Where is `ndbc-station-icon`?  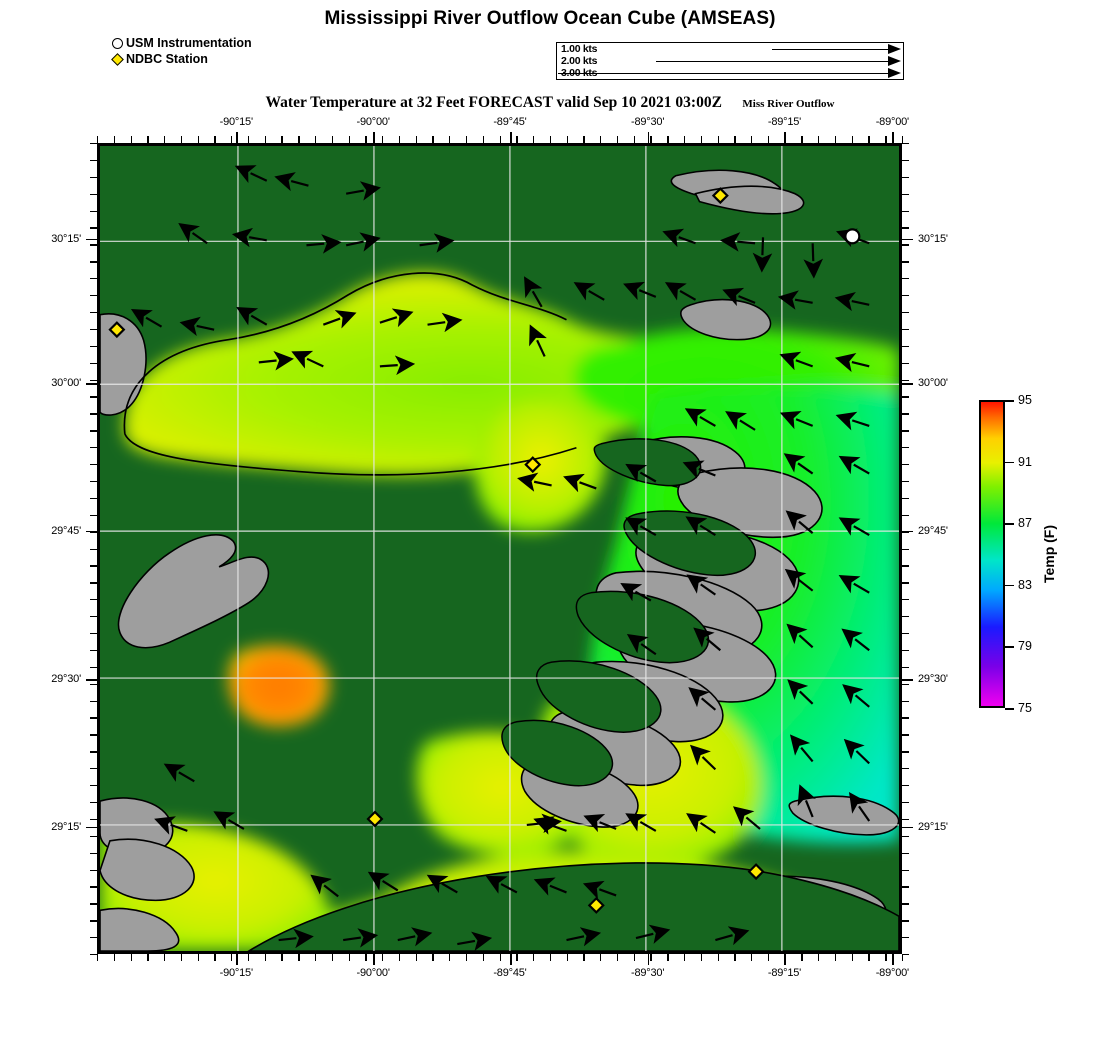
ndbc-station-icon is located at coordinates (117, 59).